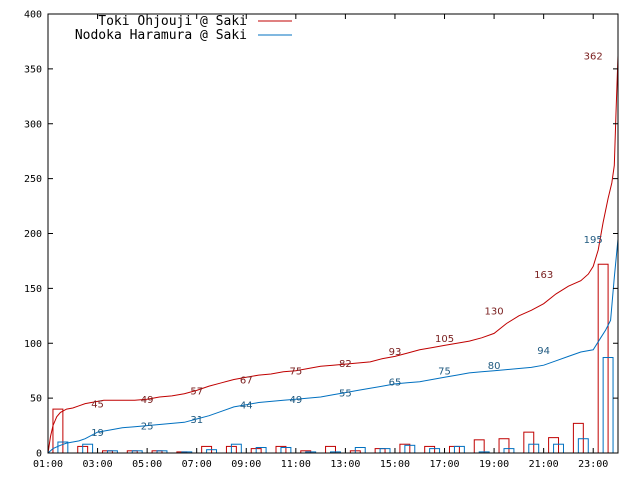  I want to click on data-label: 82, so click(345, 364).